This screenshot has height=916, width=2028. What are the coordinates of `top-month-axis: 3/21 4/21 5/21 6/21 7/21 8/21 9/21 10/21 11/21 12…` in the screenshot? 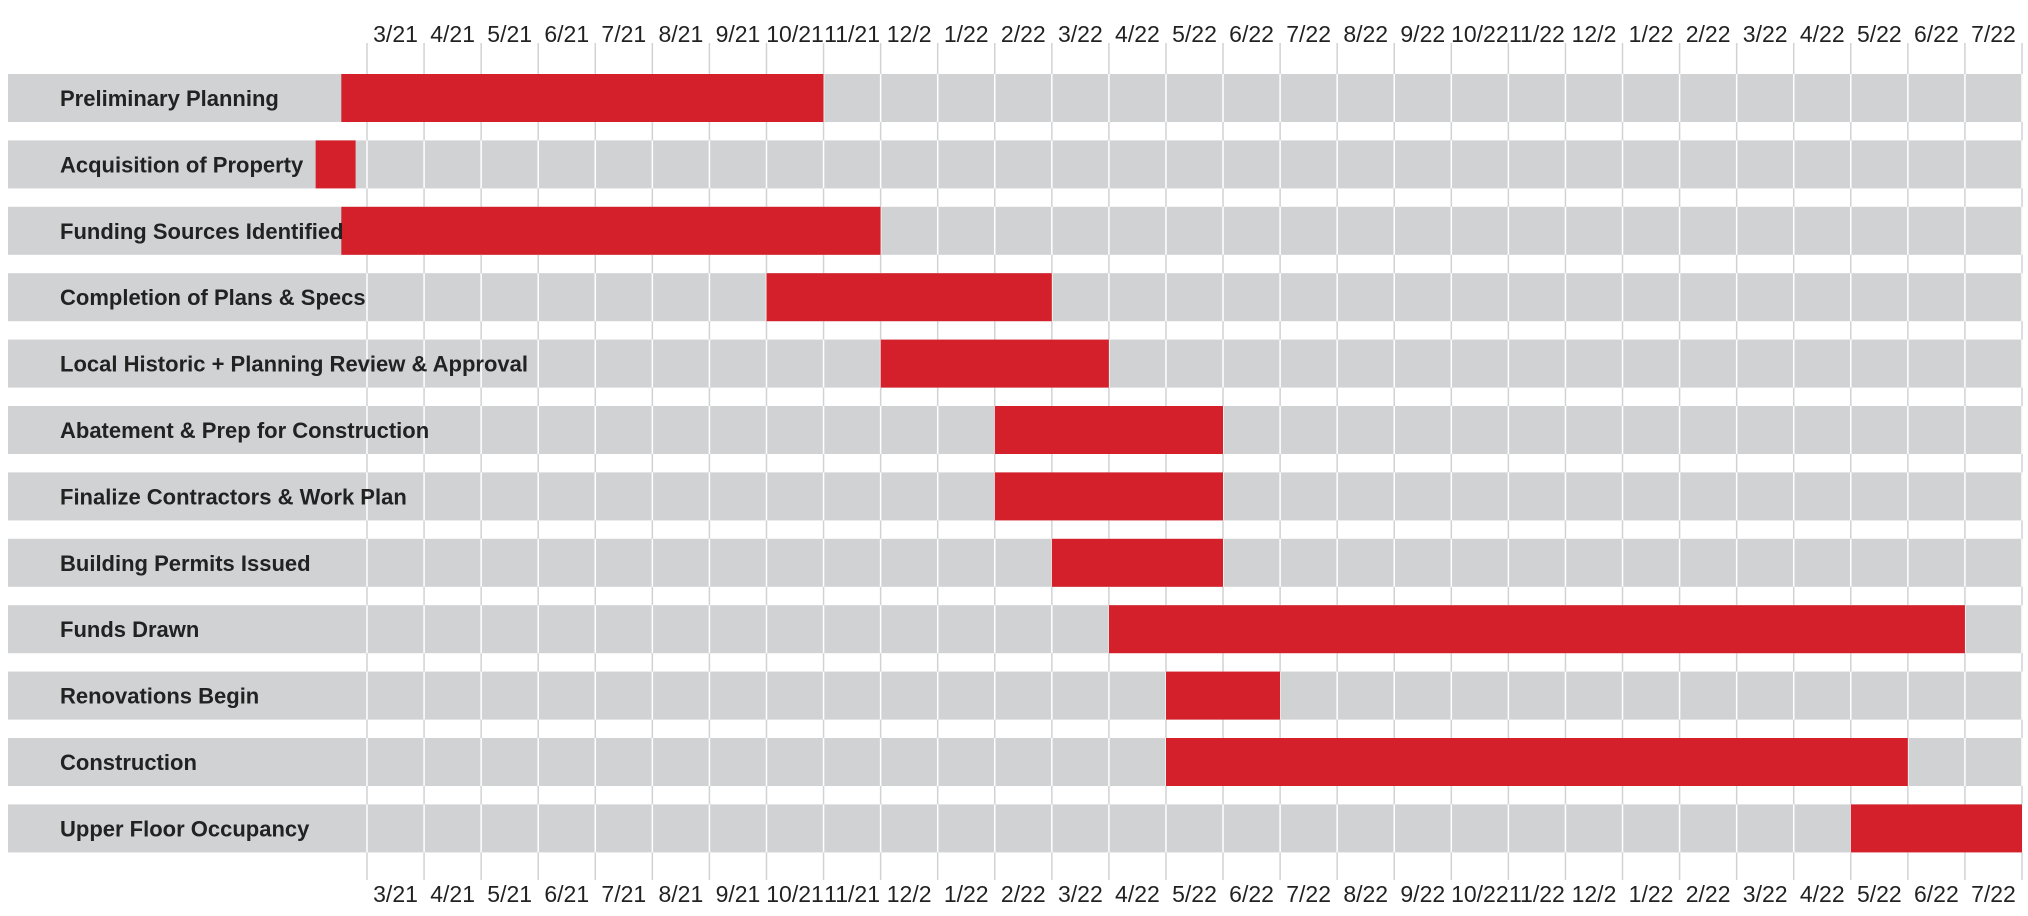 It's located at (1194, 34).